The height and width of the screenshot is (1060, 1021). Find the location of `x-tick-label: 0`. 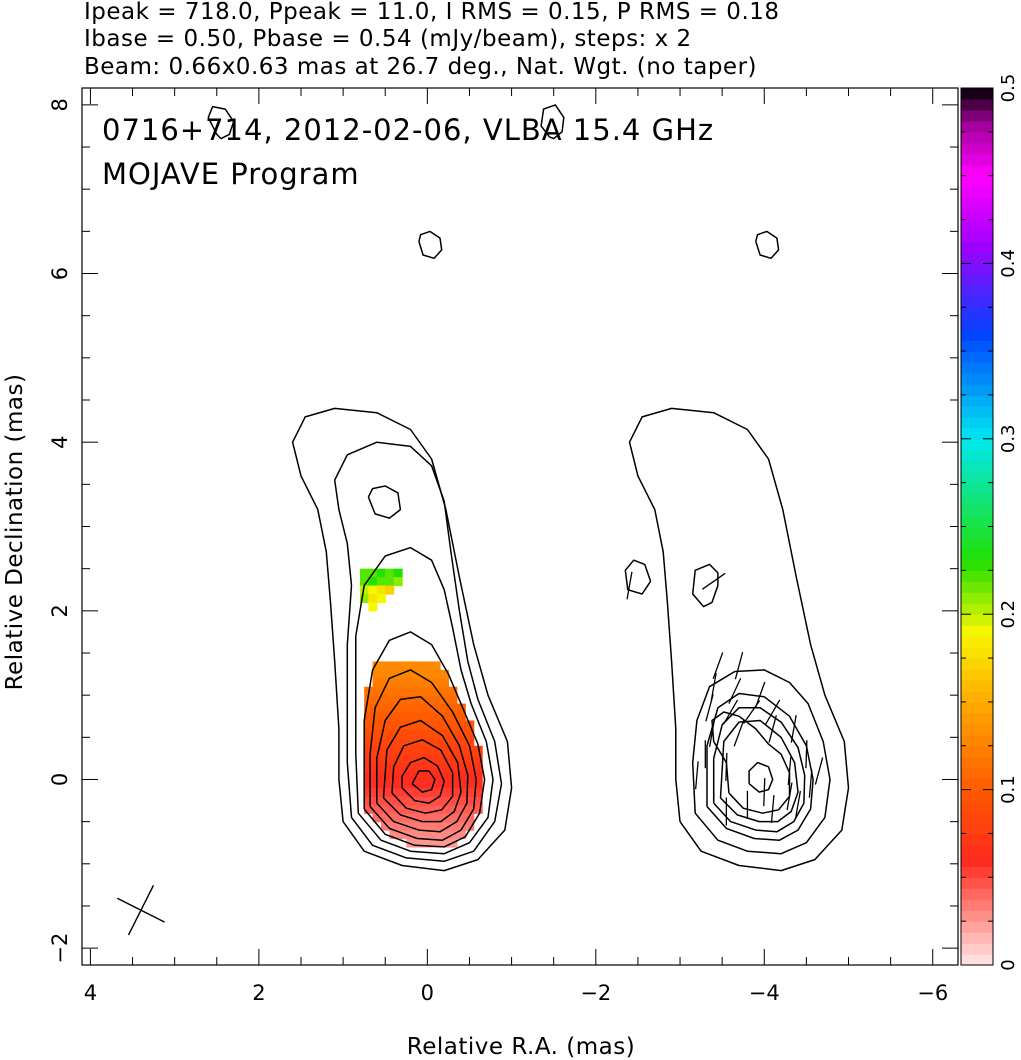

x-tick-label: 0 is located at coordinates (427, 993).